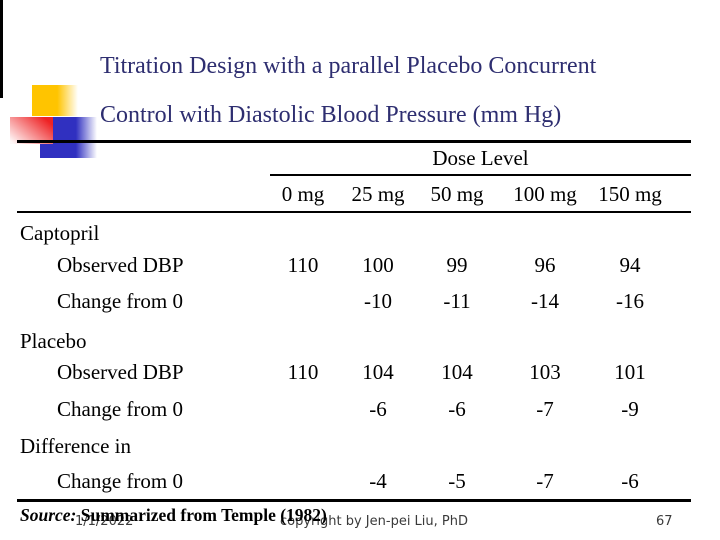  What do you see at coordinates (664, 521) in the screenshot?
I see `slide-page-number: 67` at bounding box center [664, 521].